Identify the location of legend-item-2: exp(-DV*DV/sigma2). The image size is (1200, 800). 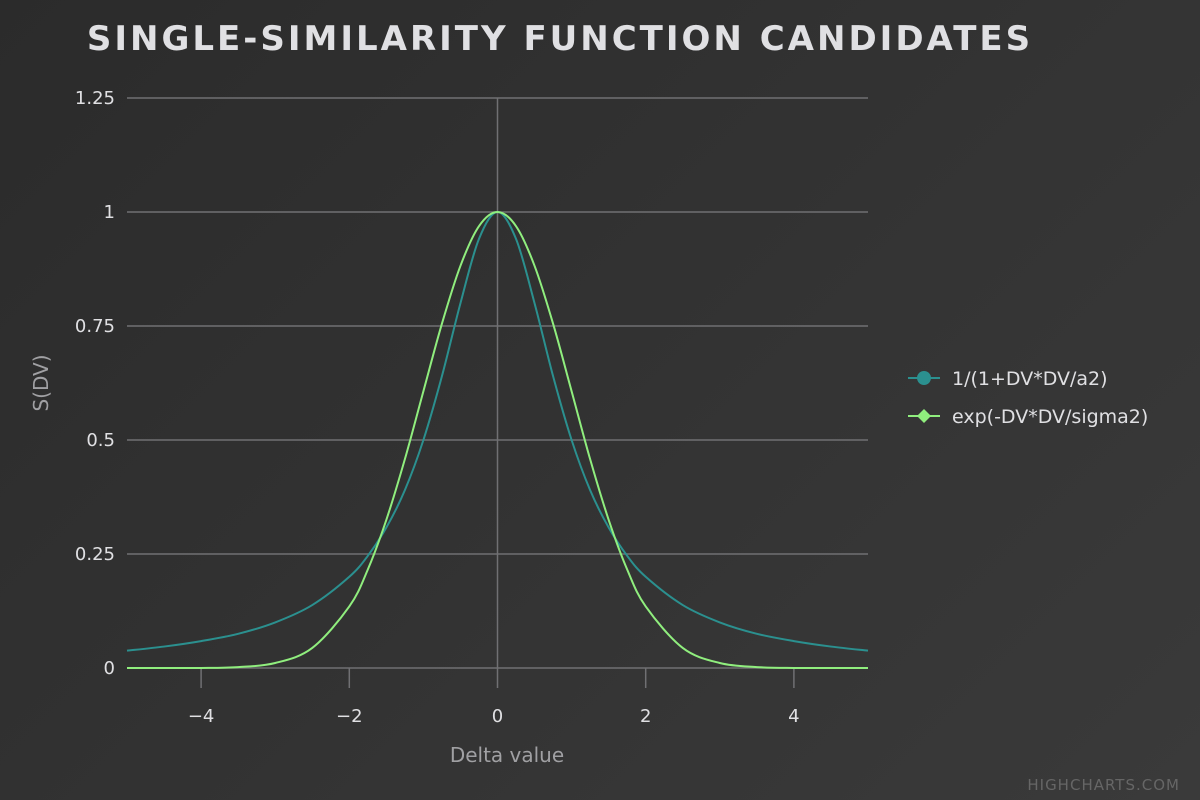
(1028, 417).